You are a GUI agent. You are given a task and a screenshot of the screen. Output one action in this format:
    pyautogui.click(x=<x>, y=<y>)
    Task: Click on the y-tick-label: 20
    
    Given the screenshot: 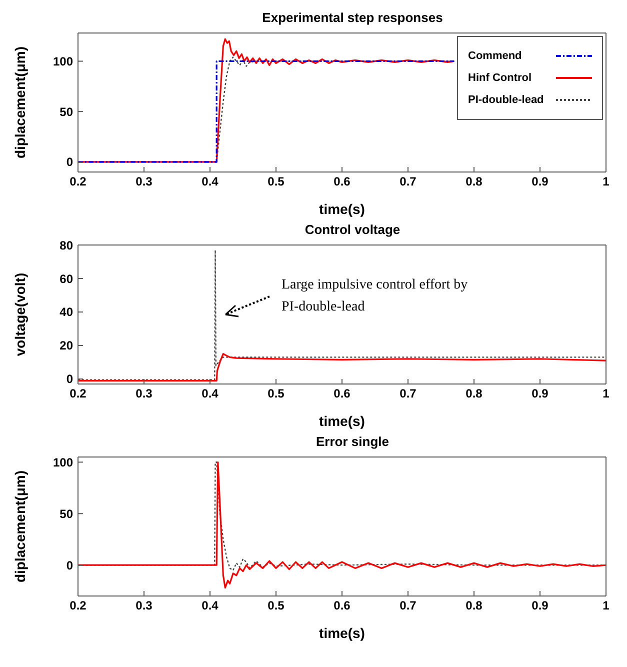 What is the action you would take?
    pyautogui.click(x=67, y=345)
    